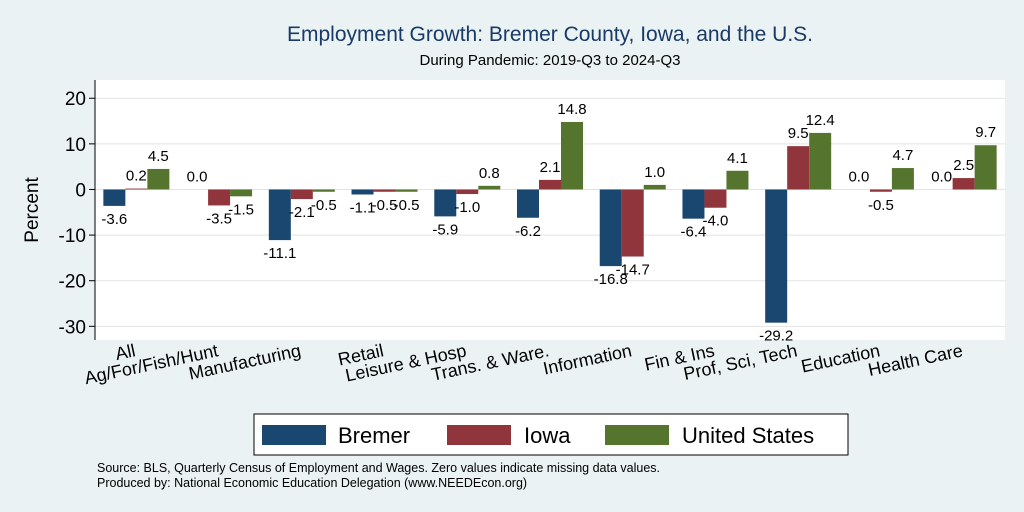  Describe the element at coordinates (406, 190) in the screenshot. I see `bar-united-states-retail` at that location.